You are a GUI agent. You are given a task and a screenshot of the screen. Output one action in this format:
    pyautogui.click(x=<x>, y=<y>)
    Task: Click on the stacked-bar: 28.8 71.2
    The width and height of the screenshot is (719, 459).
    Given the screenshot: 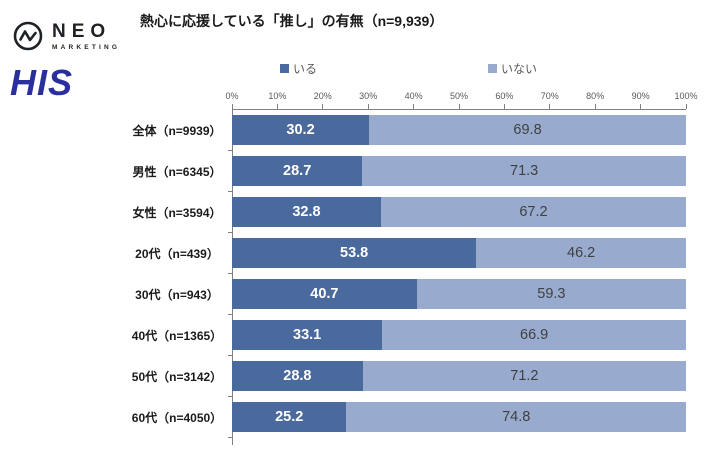 What is the action you would take?
    pyautogui.click(x=459, y=376)
    